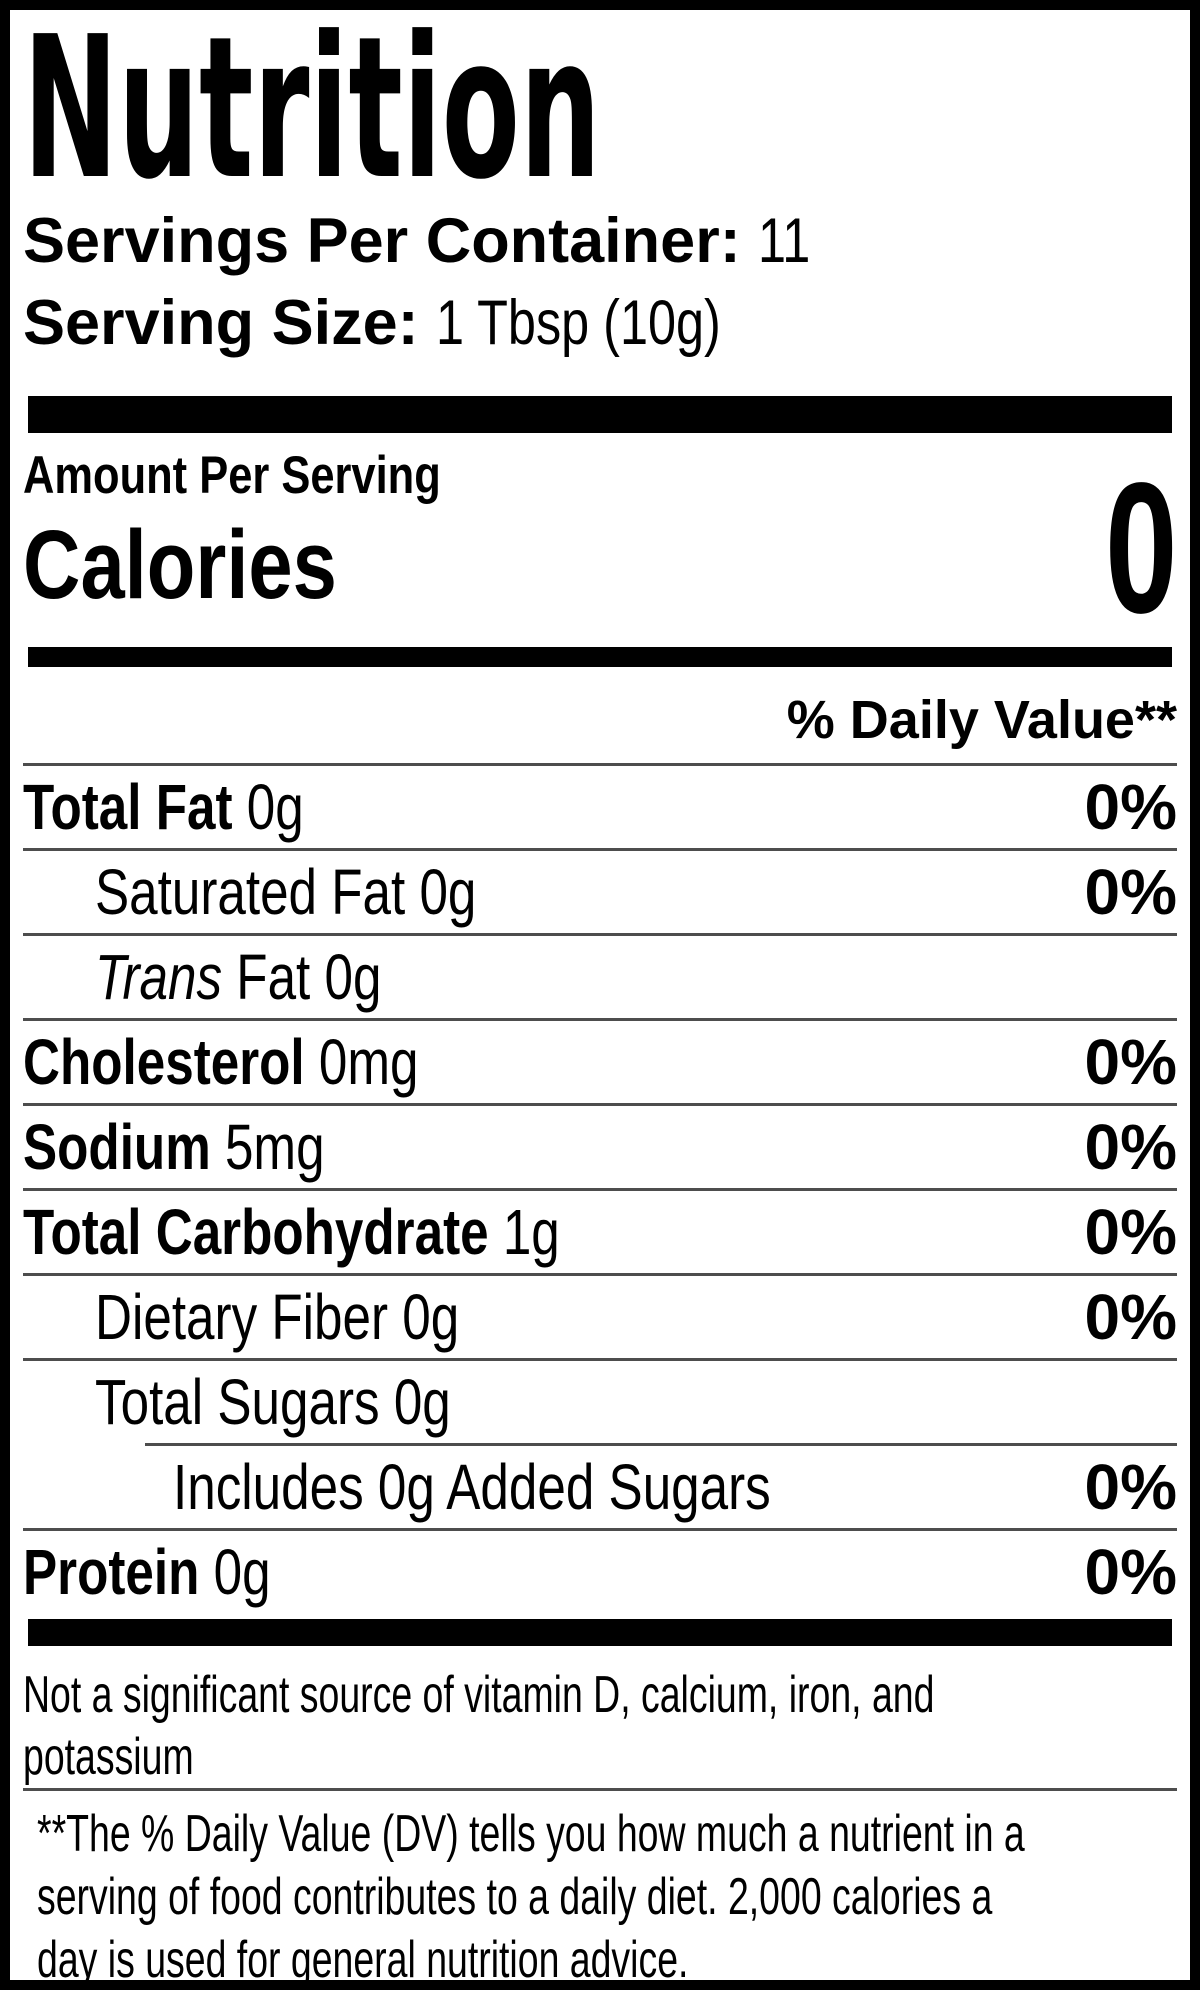  I want to click on added-sugars-divider, so click(661, 1444).